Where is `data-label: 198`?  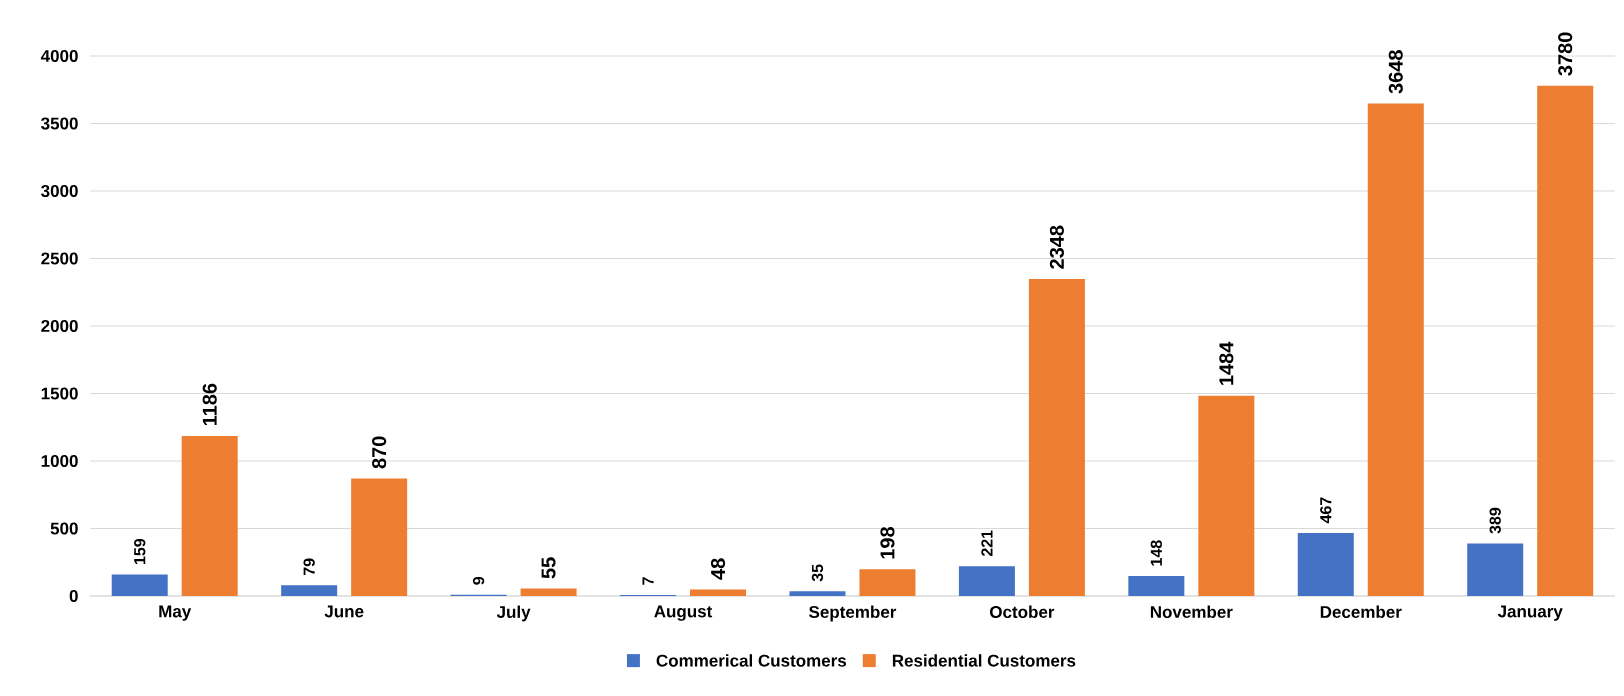
data-label: 198 is located at coordinates (887, 542).